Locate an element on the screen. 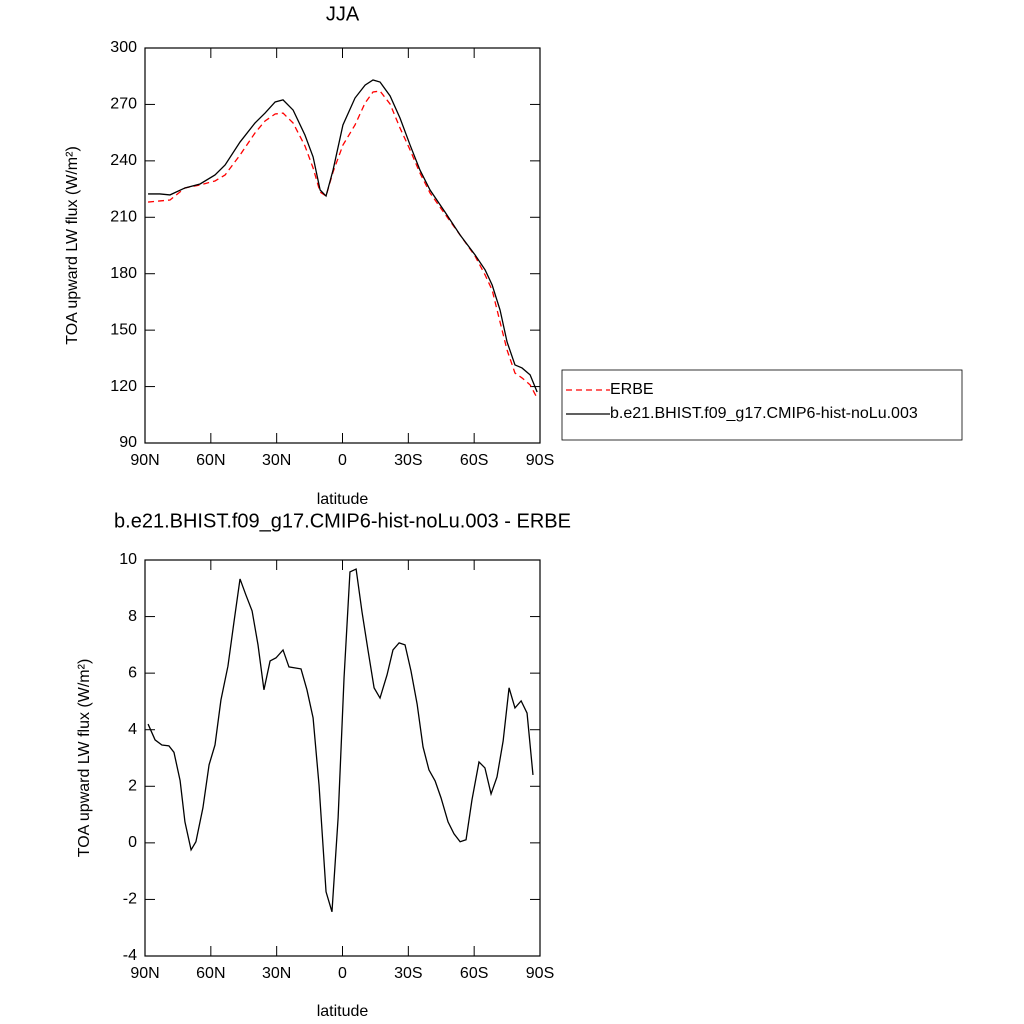  y-tick-label: 300 is located at coordinates (123, 47).